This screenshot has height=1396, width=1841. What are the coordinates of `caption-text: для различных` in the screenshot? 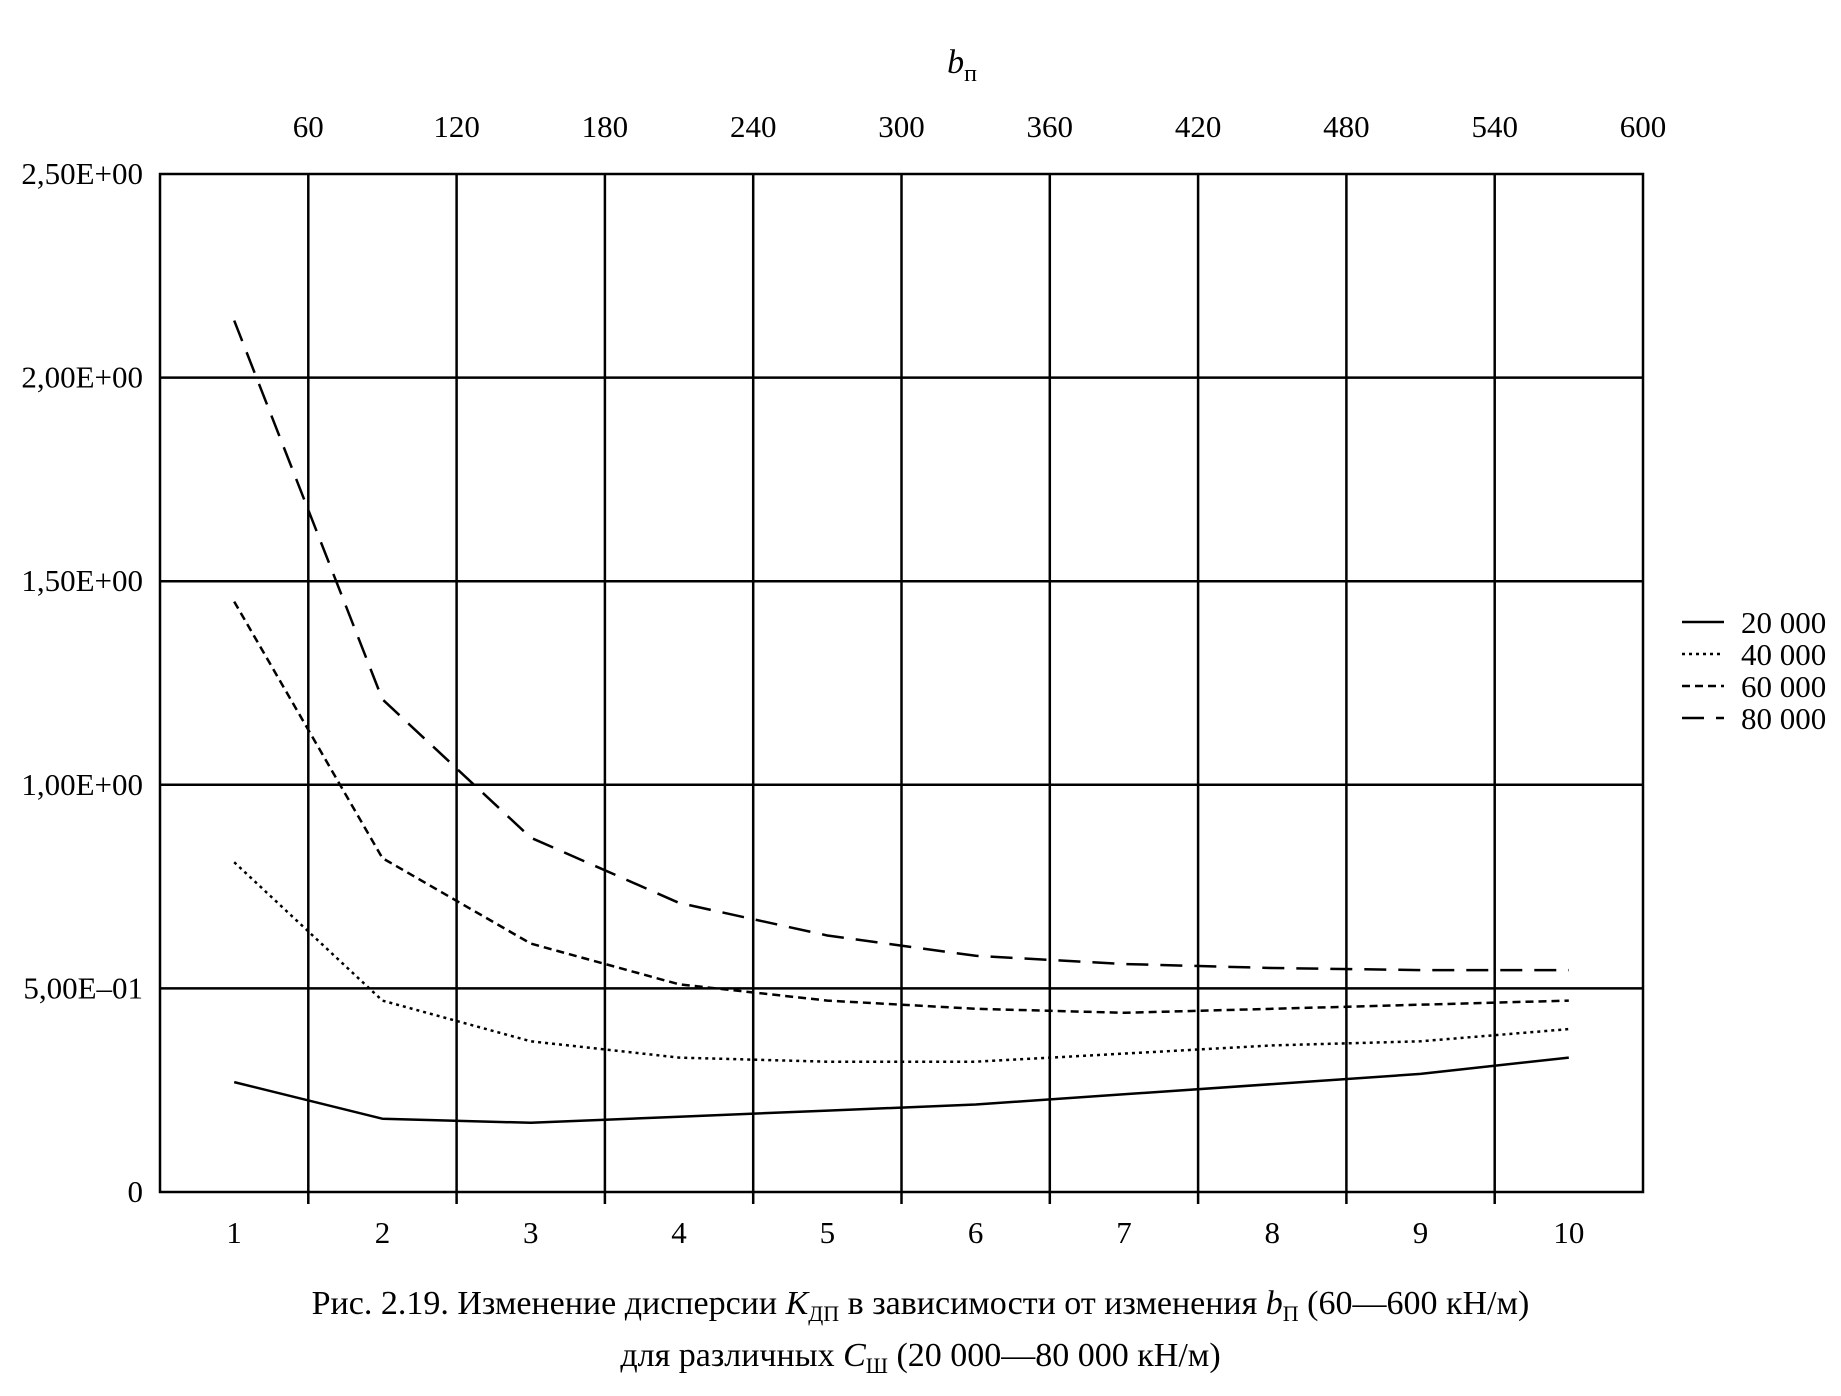 It's located at (732, 1355).